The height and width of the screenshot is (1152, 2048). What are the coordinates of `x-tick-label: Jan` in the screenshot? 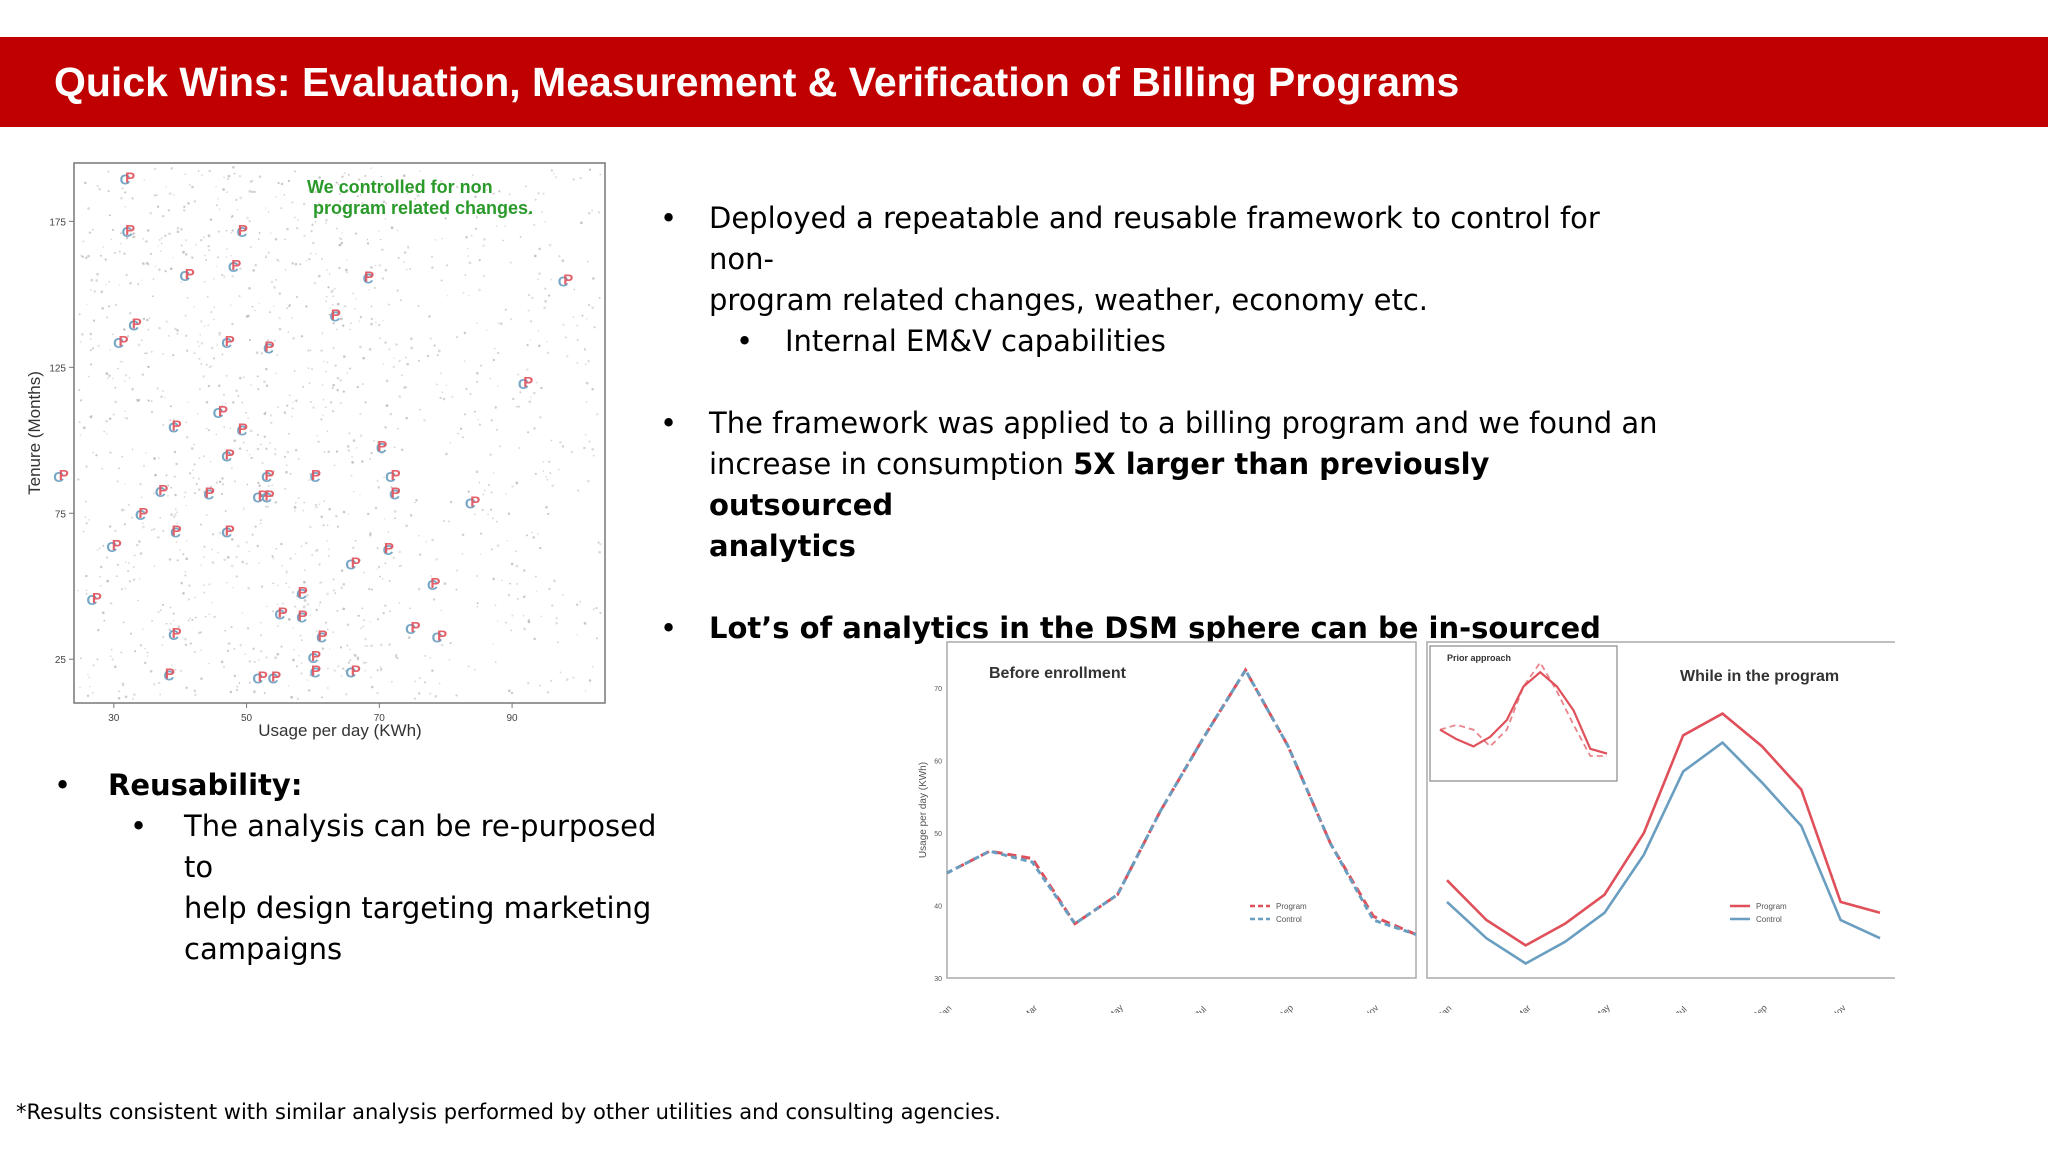 It's located at (944, 1008).